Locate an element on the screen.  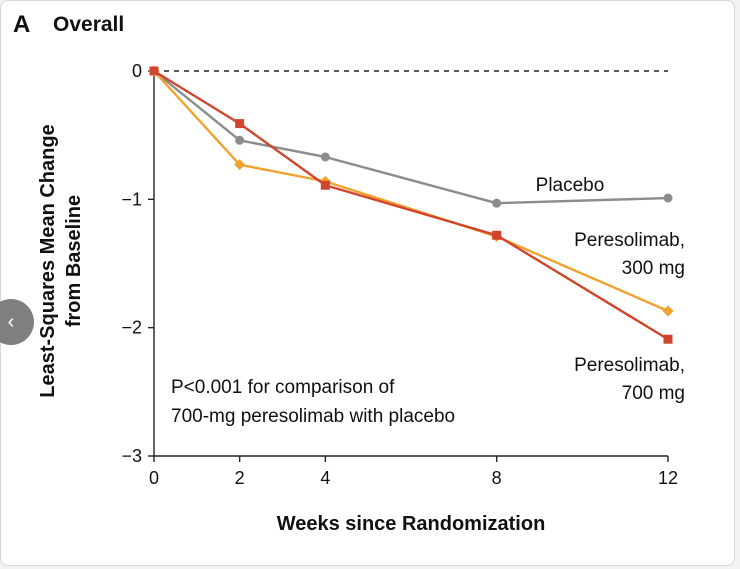
x-tick-label: 2 is located at coordinates (240, 478).